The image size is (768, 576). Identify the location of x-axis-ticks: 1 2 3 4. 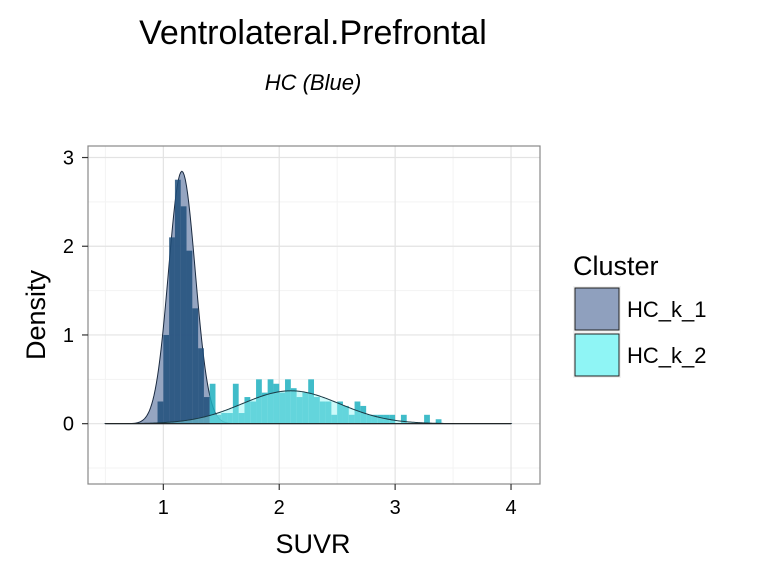
(337, 501).